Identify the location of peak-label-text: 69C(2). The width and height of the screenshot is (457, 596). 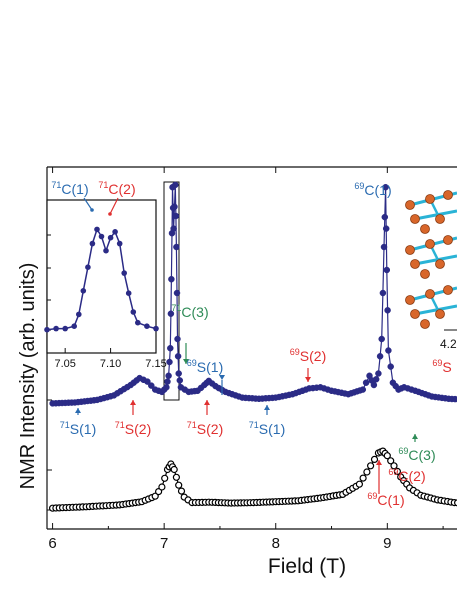
(406, 475).